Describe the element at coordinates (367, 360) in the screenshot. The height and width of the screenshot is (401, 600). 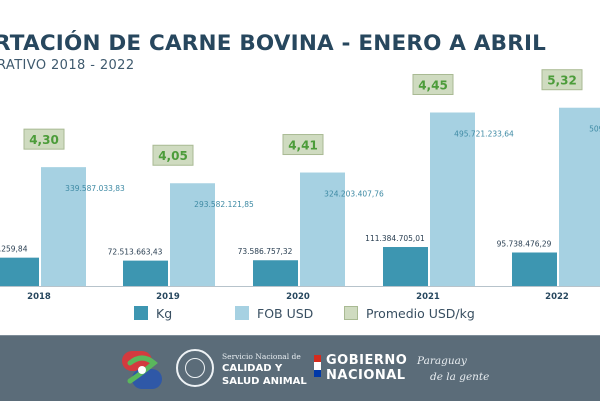
I see `gobierno-line1: GOBIERNO` at that location.